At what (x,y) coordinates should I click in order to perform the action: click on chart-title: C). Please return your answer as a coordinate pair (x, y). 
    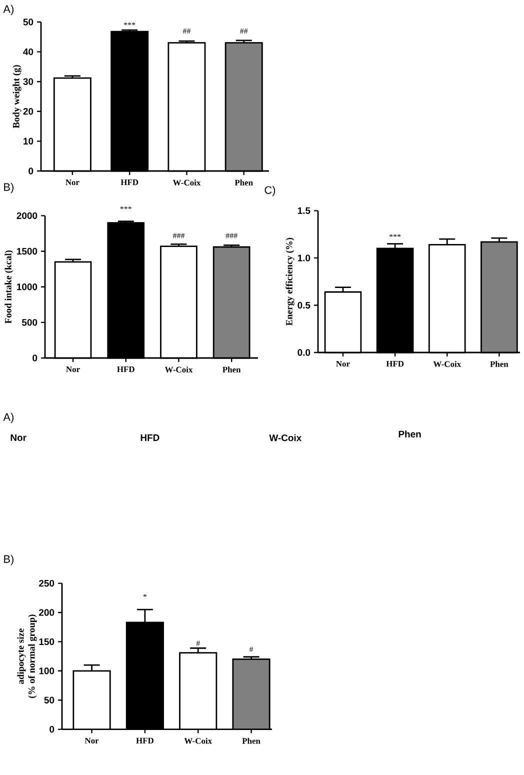
    Looking at the image, I should click on (270, 191).